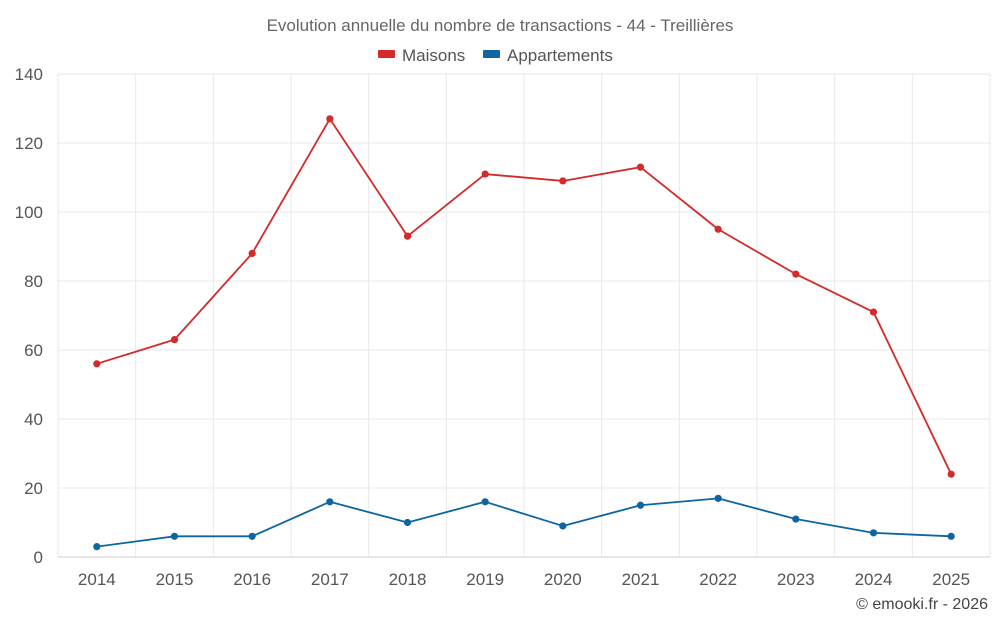  What do you see at coordinates (33, 350) in the screenshot?
I see `y-tick-label: 60` at bounding box center [33, 350].